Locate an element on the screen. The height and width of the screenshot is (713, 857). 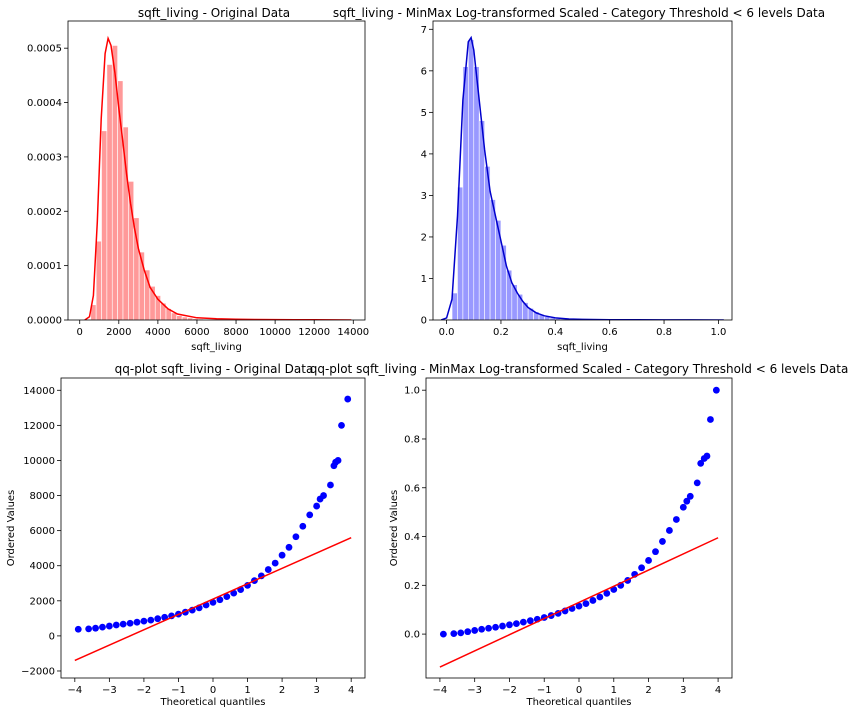
x-tick-label: 6000 is located at coordinates (196, 332).